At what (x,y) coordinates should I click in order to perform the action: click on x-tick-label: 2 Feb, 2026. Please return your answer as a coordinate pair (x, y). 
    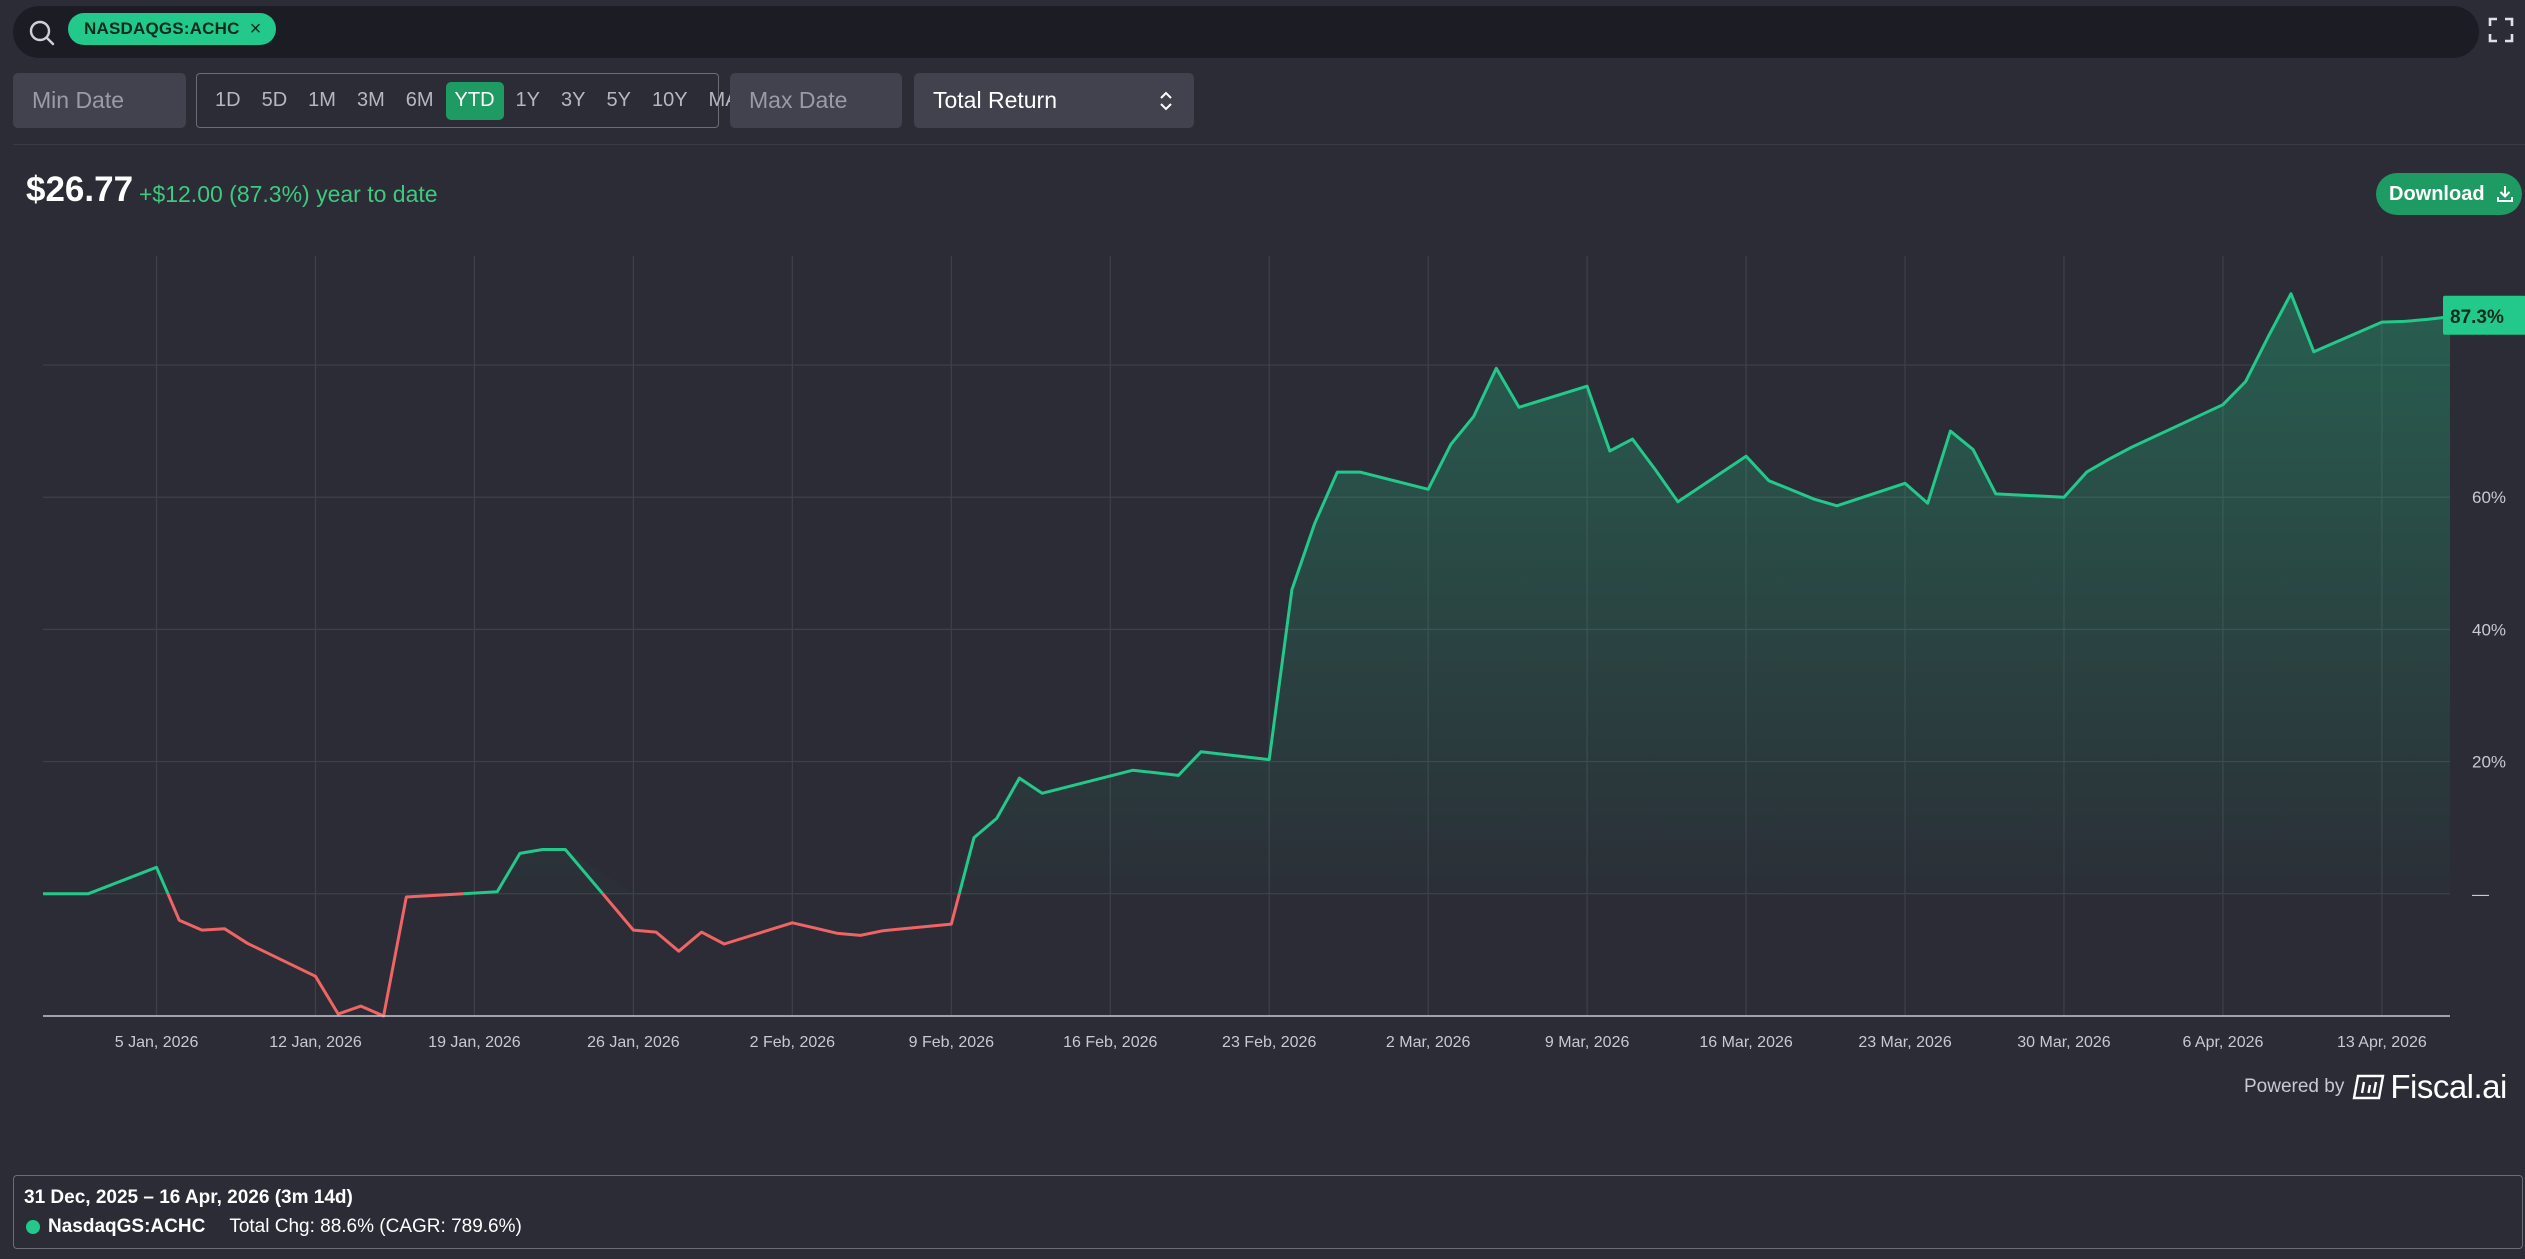
    Looking at the image, I should click on (793, 1042).